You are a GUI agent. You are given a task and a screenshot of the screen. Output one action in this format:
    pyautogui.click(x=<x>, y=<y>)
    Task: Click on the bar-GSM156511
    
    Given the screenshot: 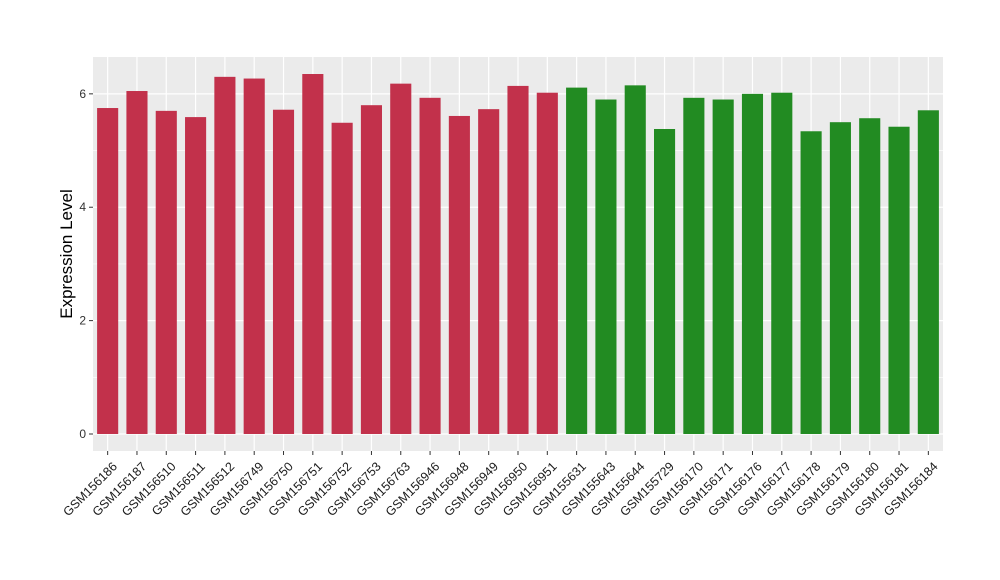 What is the action you would take?
    pyautogui.click(x=196, y=275)
    